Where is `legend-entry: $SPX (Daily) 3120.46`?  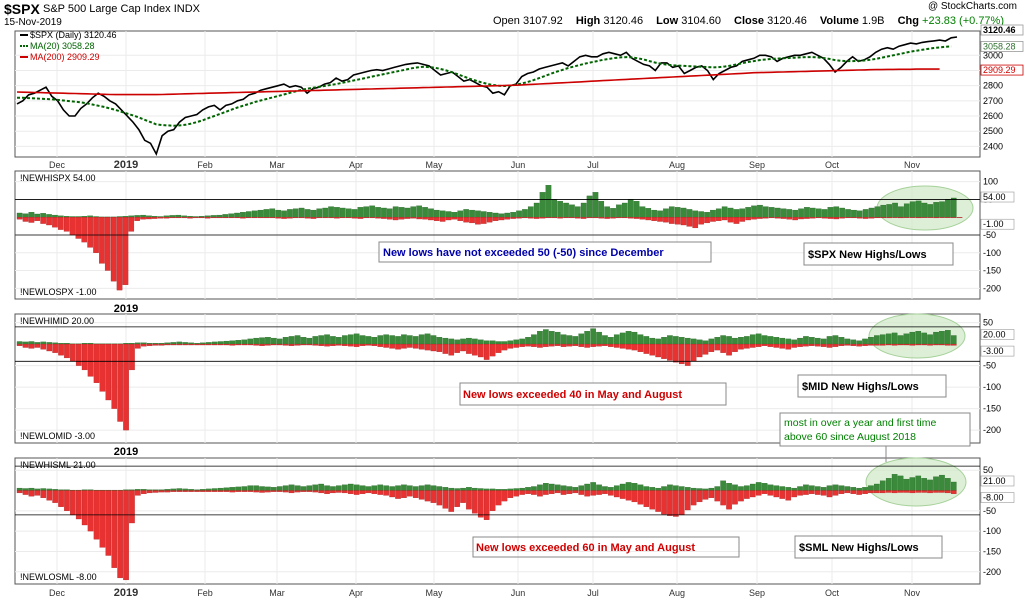 legend-entry: $SPX (Daily) 3120.46 is located at coordinates (73, 35).